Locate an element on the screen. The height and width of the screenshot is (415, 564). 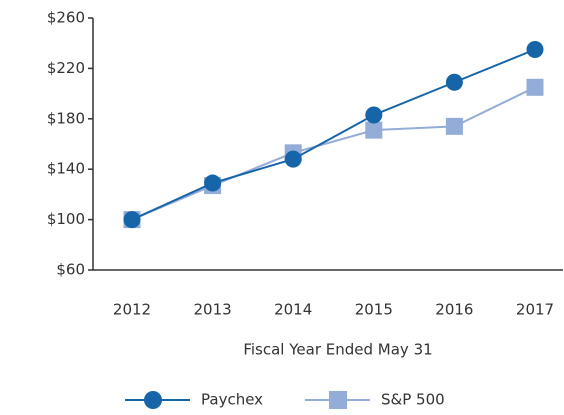
legend-label: S&P 500 is located at coordinates (413, 400).